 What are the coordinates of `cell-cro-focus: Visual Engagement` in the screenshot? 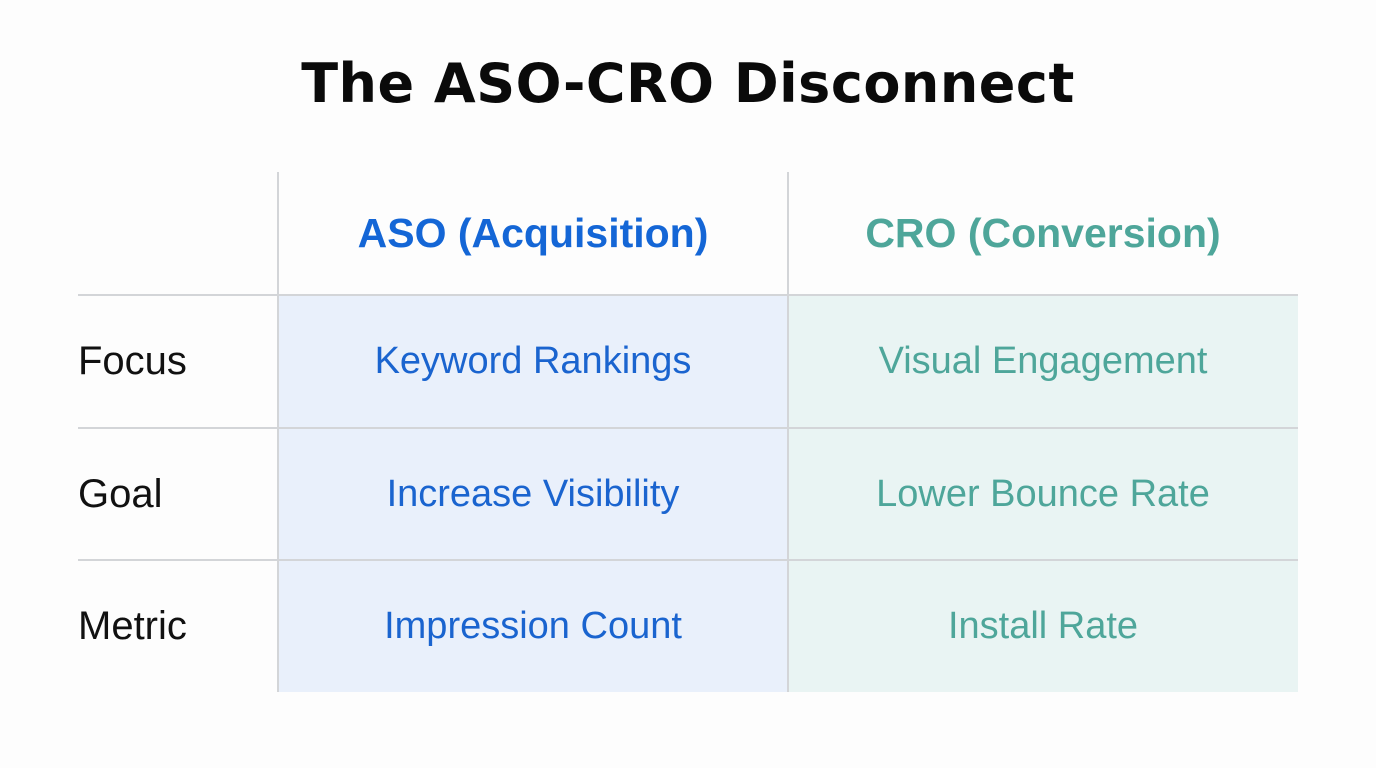 It's located at (1043, 361).